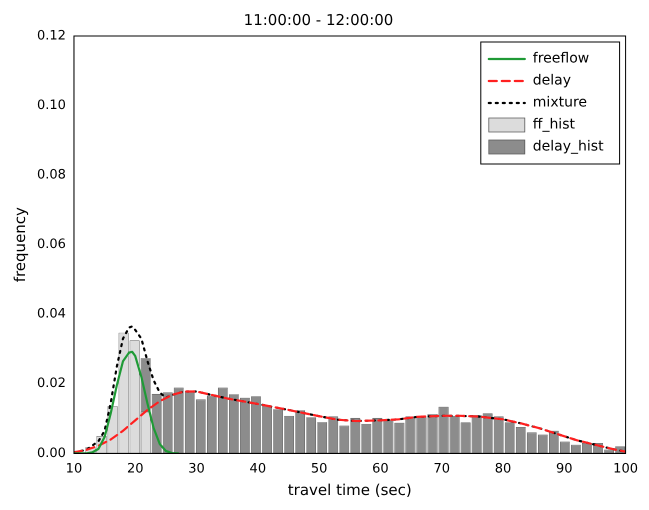 The height and width of the screenshot is (510, 649). Describe the element at coordinates (554, 124) in the screenshot. I see `legend-label: ff_hist` at that location.